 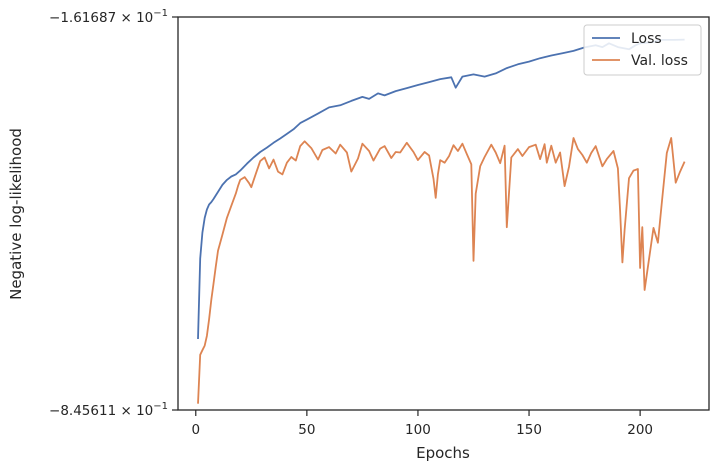 I want to click on x-tick-label-150: 150, so click(x=529, y=430).